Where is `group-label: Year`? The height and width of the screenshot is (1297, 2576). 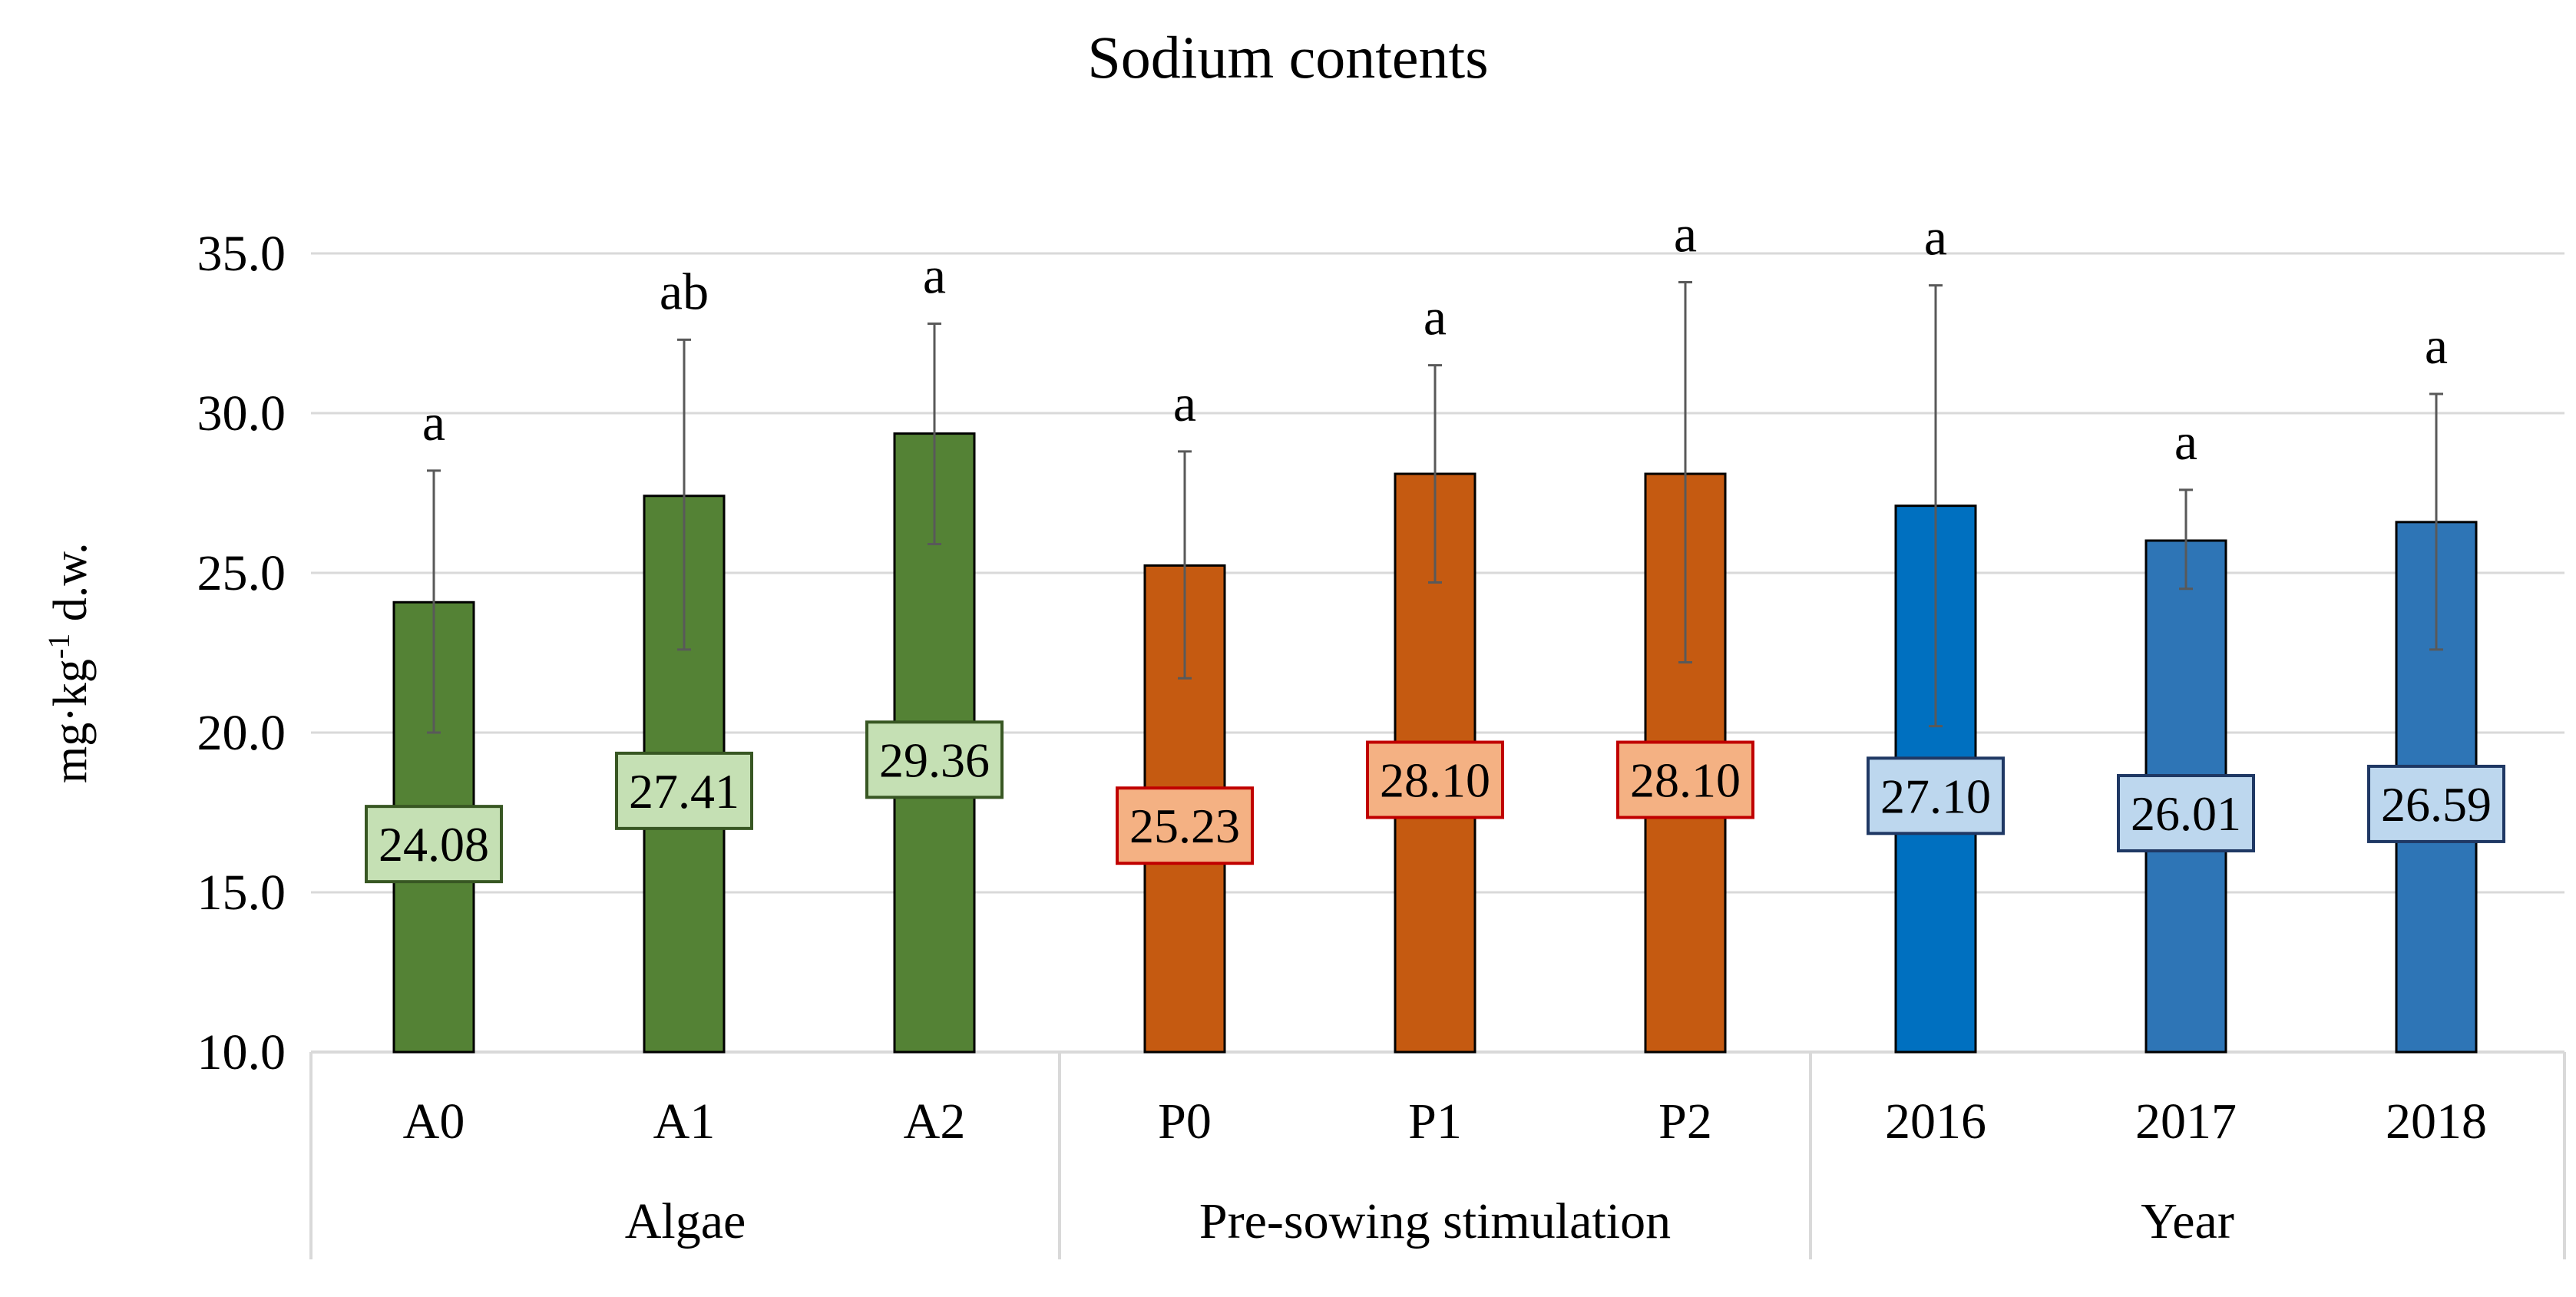
group-label: Year is located at coordinates (2187, 1221).